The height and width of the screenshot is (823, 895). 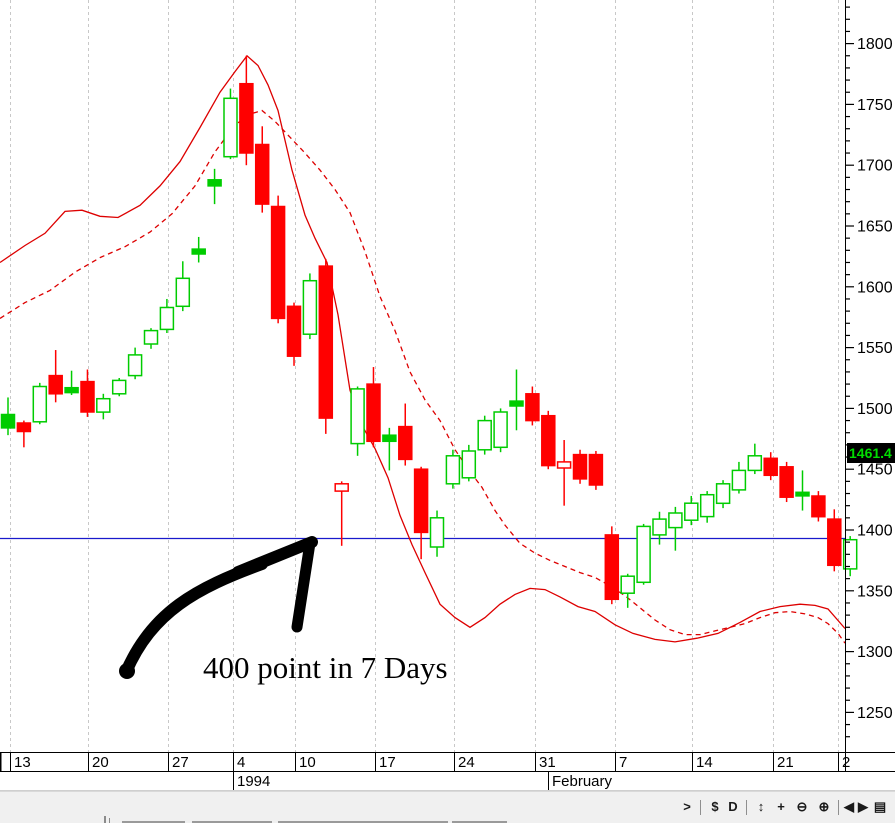 I want to click on date-label: 4, so click(x=241, y=762).